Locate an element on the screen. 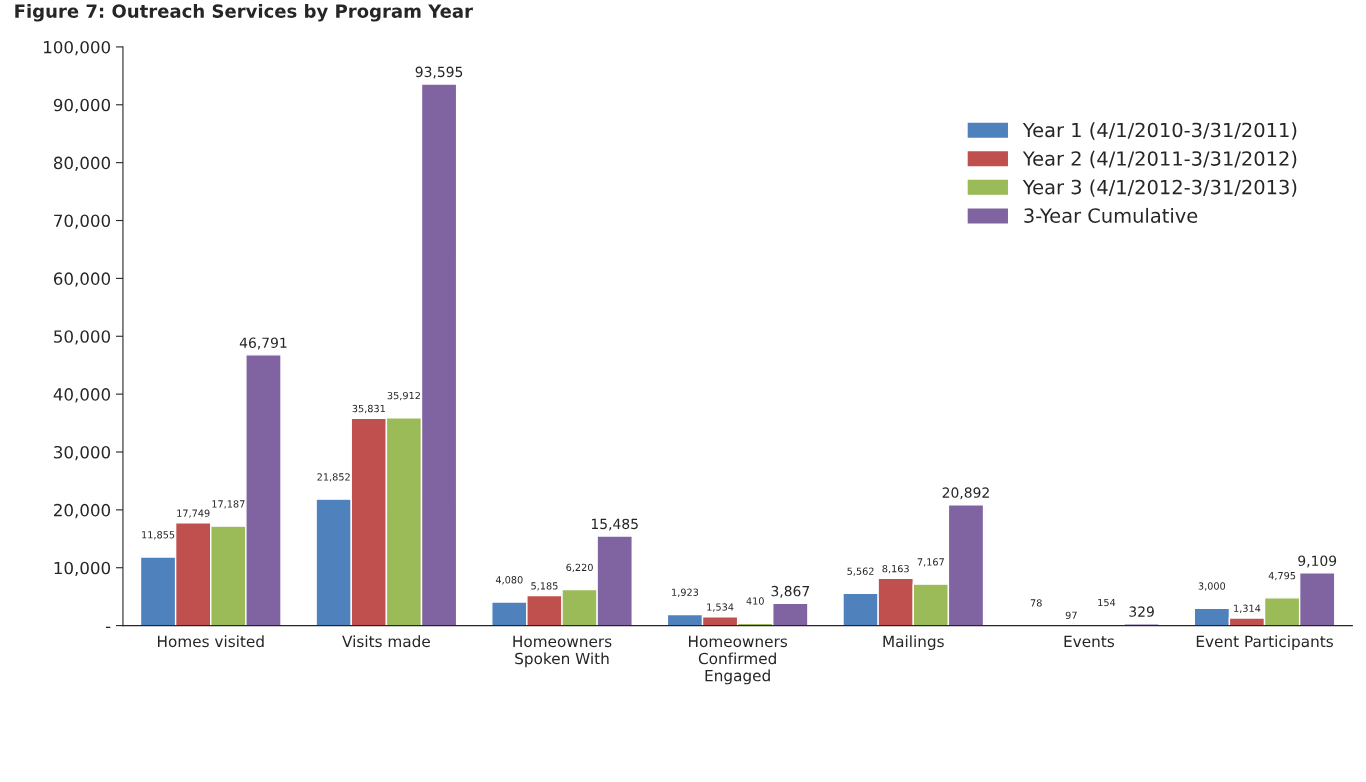 The width and height of the screenshot is (1366, 782). y-tick-label: 40,000 is located at coordinates (82, 395).